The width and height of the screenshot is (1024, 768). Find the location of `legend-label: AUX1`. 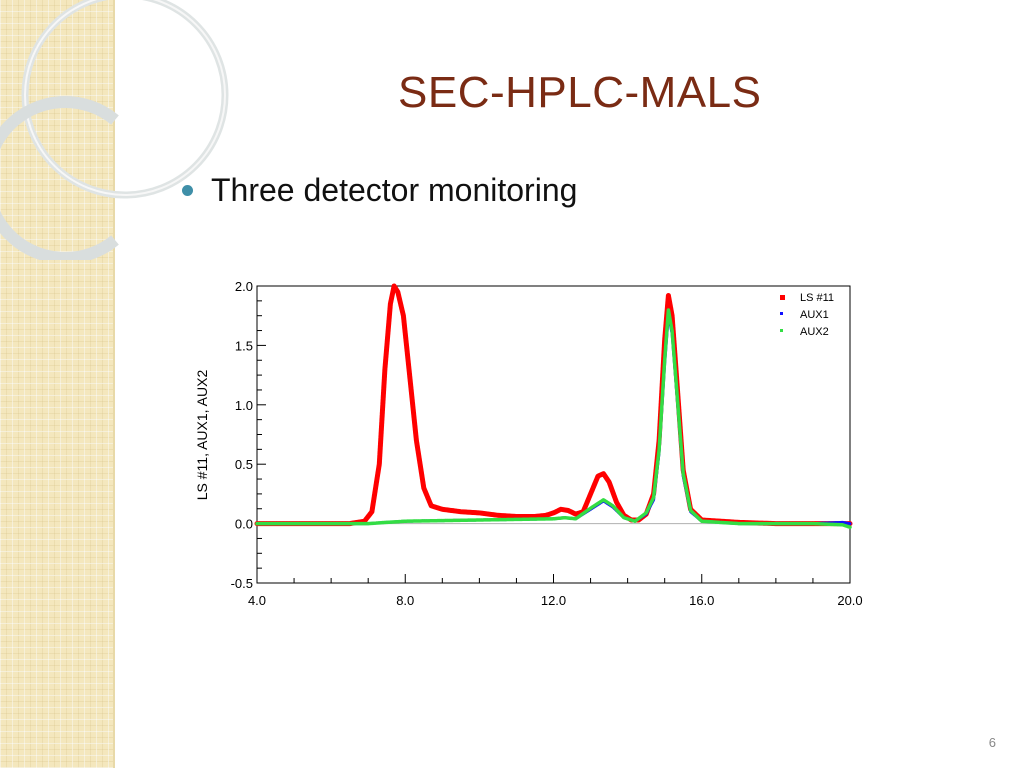

legend-label: AUX1 is located at coordinates (814, 315).